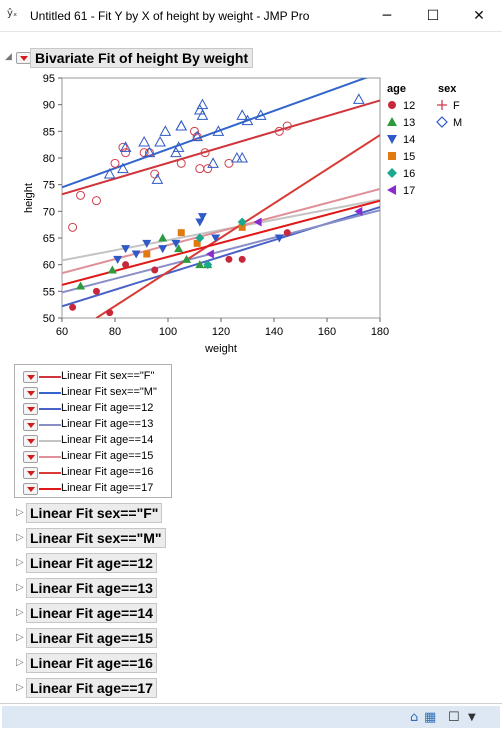 The width and height of the screenshot is (502, 729). I want to click on y-tick-label: 85, so click(49, 132).